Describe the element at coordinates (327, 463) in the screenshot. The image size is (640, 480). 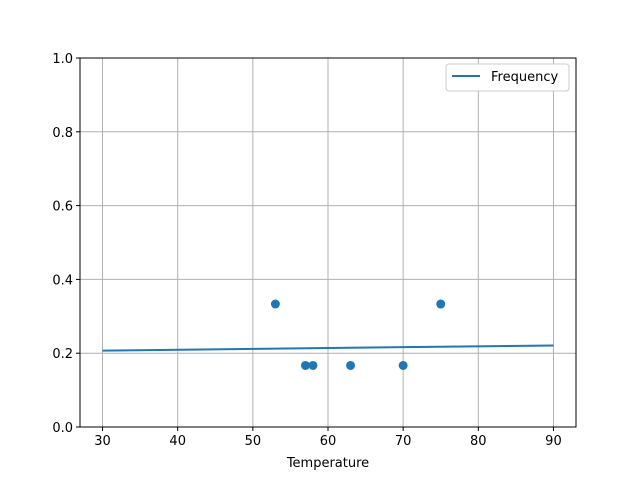
I see `x-axis-label: Temperature` at that location.